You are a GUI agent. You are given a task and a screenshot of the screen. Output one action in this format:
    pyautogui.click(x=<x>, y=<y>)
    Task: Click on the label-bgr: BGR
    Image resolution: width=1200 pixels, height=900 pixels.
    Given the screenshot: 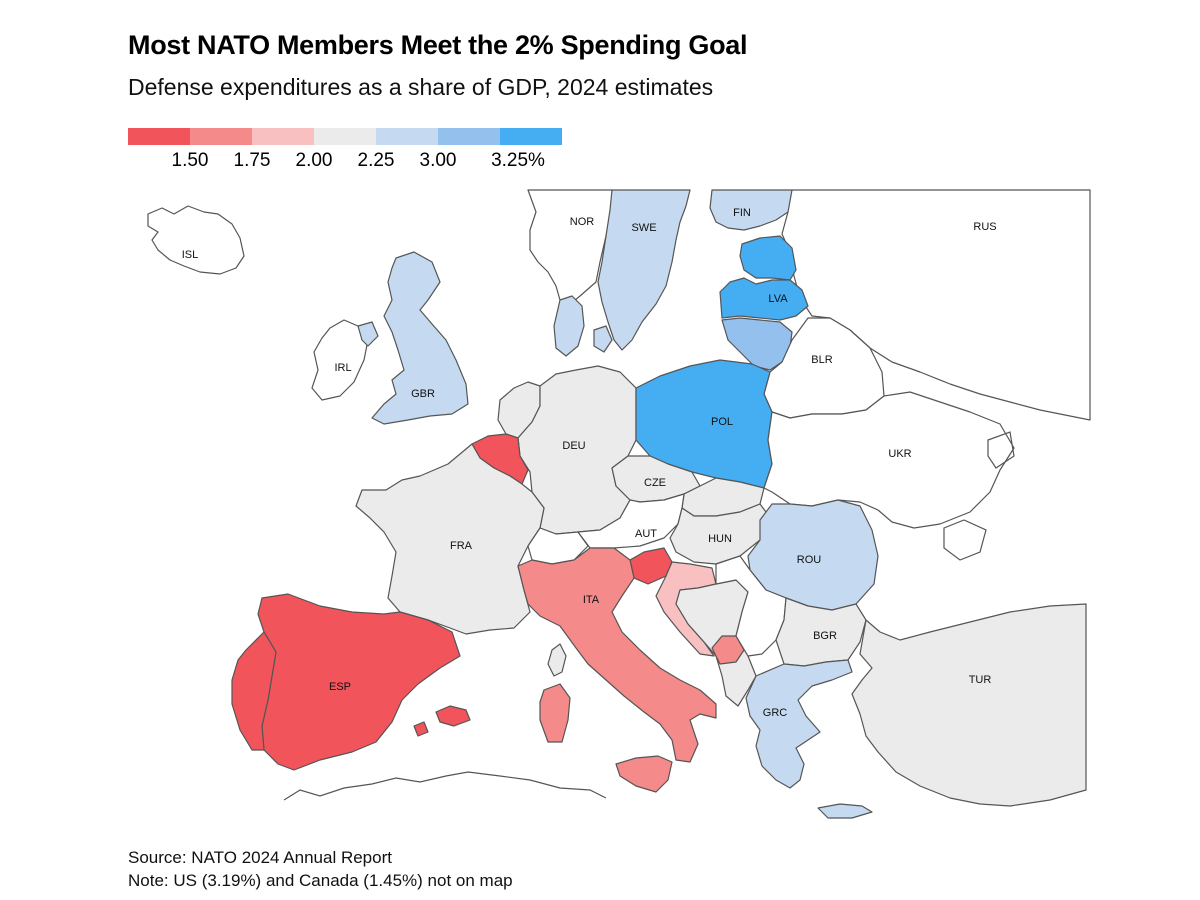 What is the action you would take?
    pyautogui.click(x=825, y=636)
    